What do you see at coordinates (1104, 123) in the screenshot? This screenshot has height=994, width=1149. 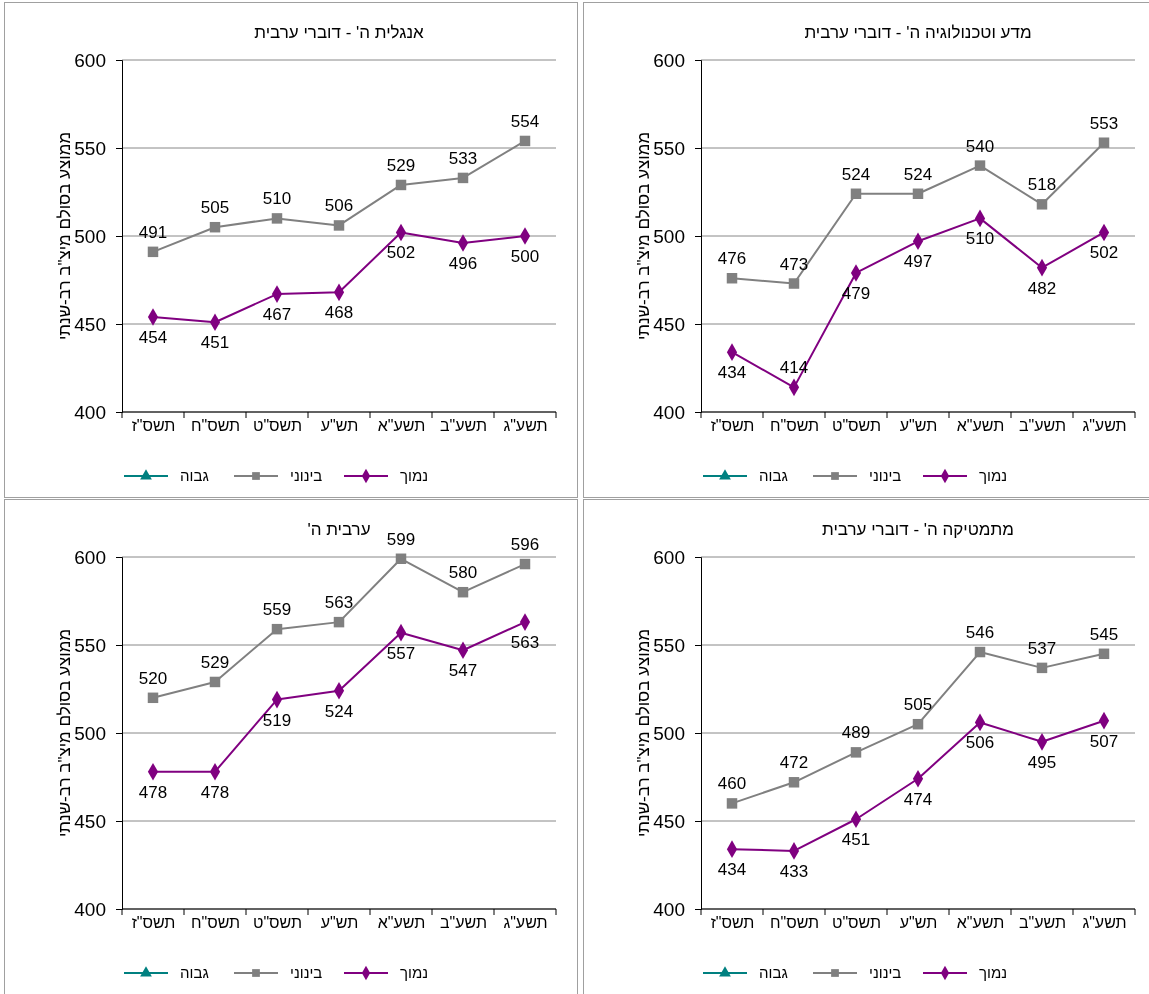 I see `data-label: 553` at bounding box center [1104, 123].